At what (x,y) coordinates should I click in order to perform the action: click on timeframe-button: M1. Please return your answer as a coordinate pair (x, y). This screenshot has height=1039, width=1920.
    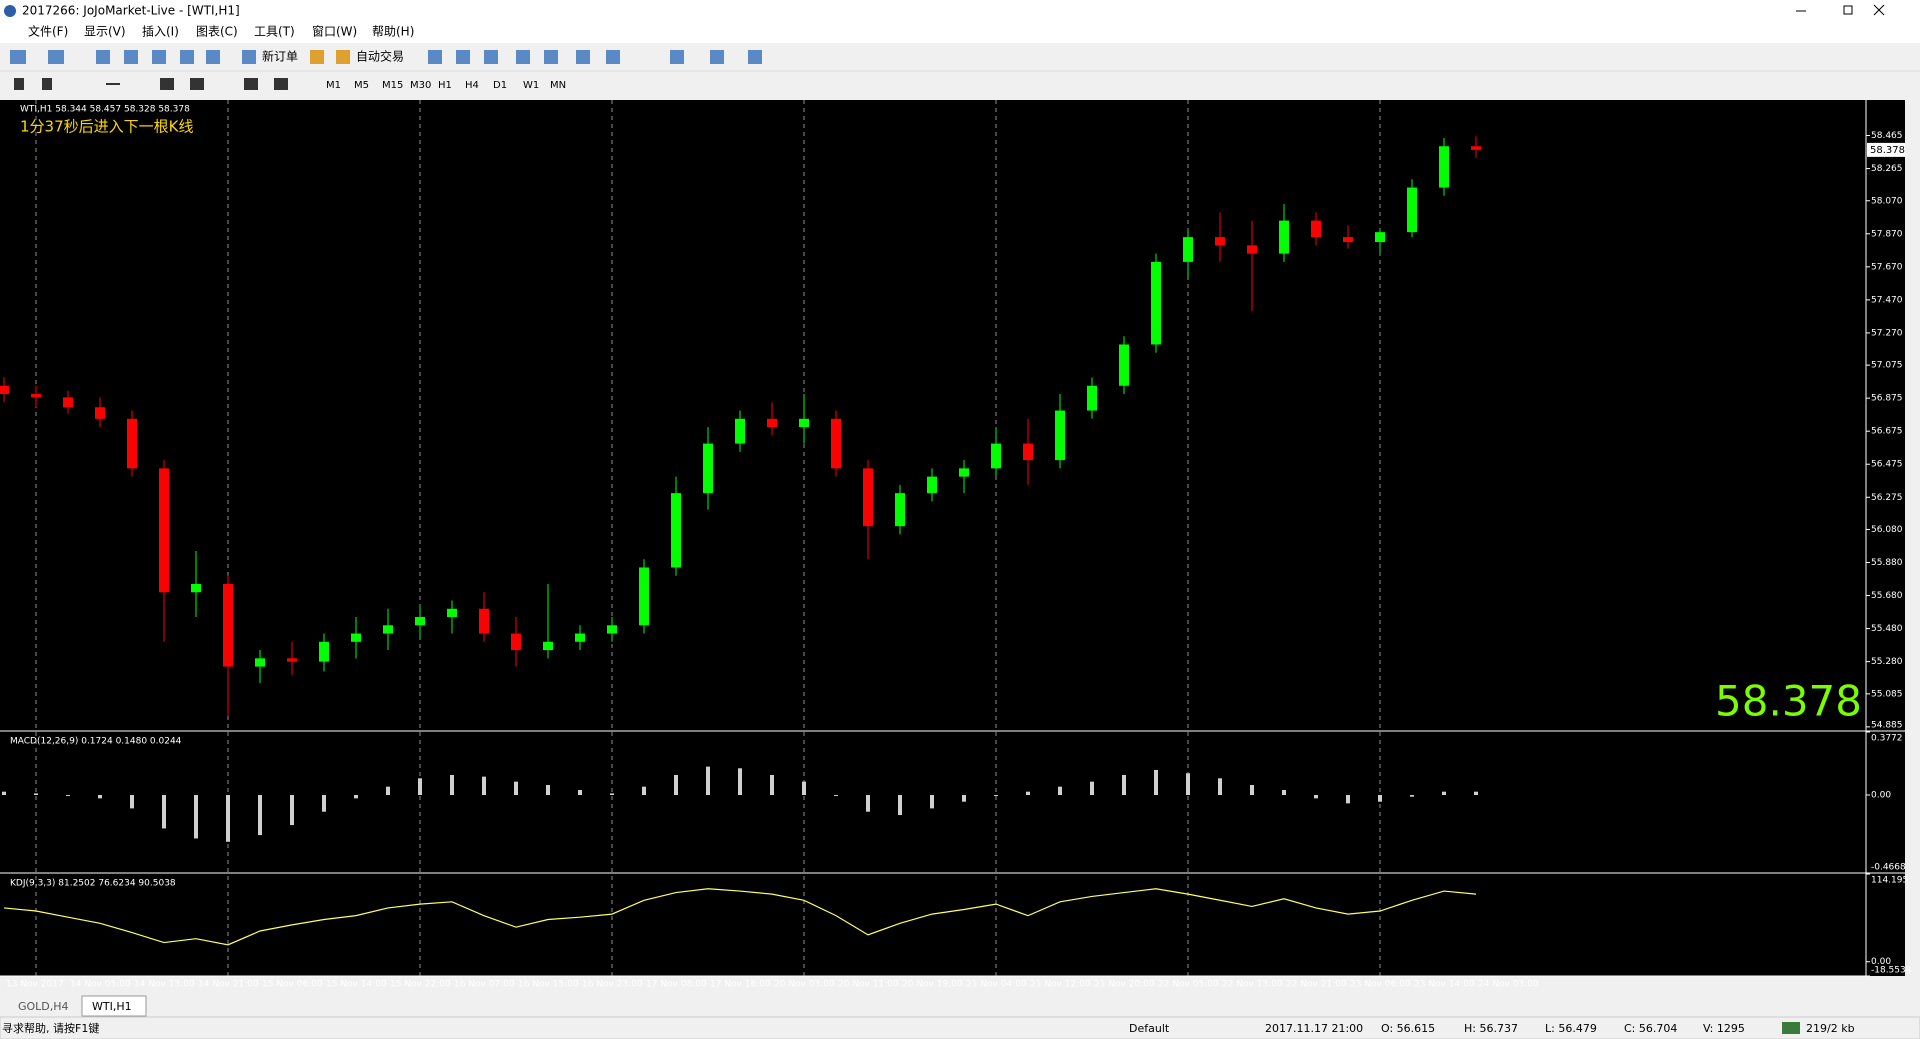
    Looking at the image, I should click on (333, 85).